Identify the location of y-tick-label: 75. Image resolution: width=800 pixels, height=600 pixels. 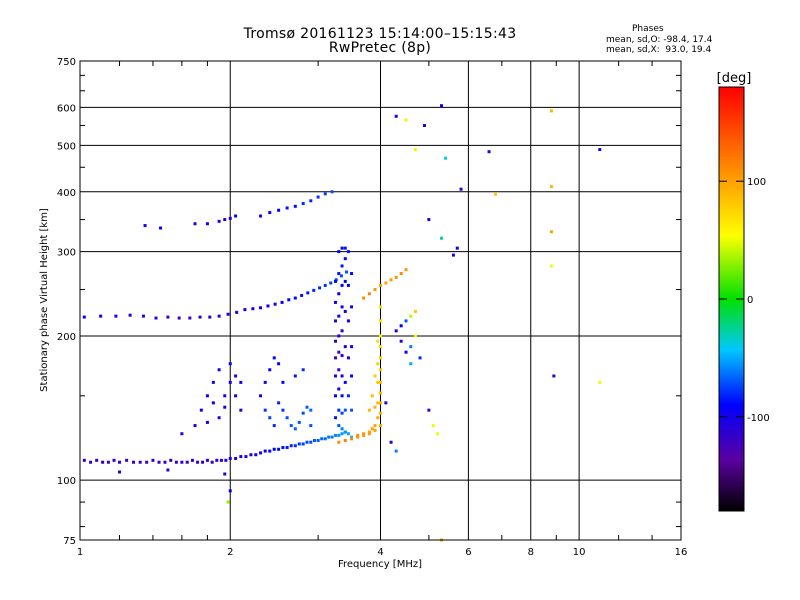
(69, 541).